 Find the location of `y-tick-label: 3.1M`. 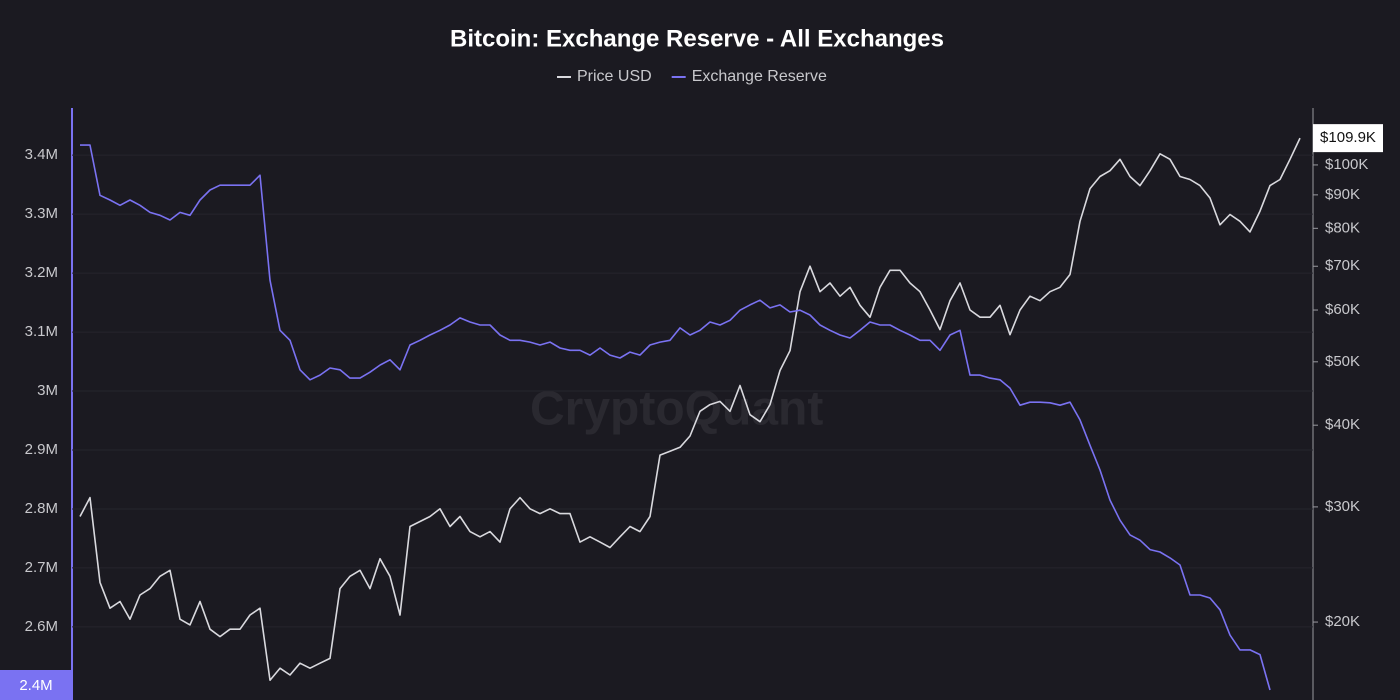

y-tick-label: 3.1M is located at coordinates (41, 331).